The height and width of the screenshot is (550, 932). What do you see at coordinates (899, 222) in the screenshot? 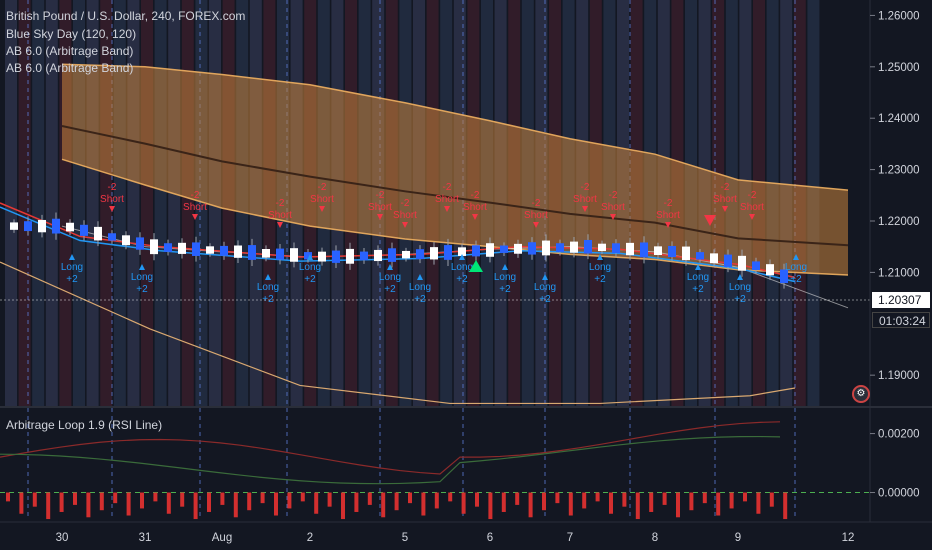
I see `price-tick-label: 1.22000` at bounding box center [899, 222].